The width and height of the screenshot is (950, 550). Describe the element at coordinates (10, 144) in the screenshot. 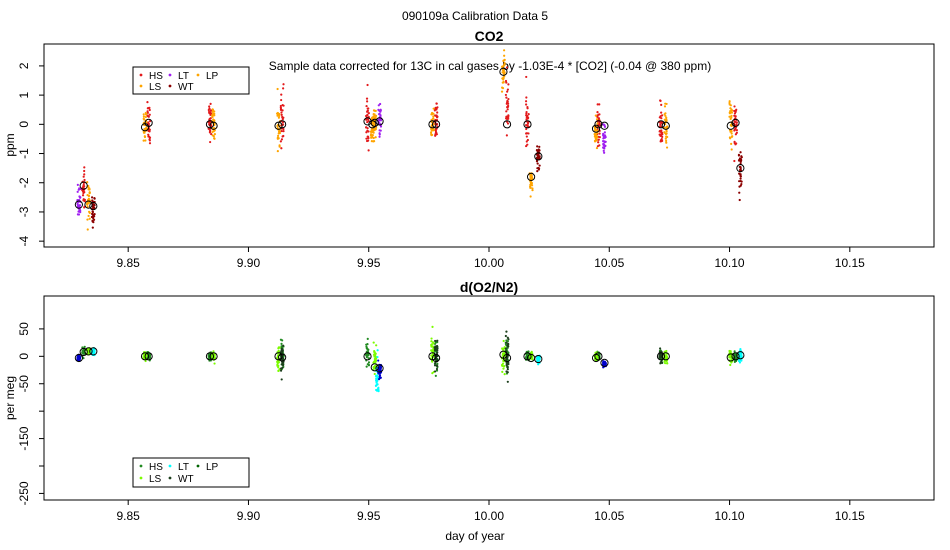

I see `co2-ylabel: ppm` at that location.